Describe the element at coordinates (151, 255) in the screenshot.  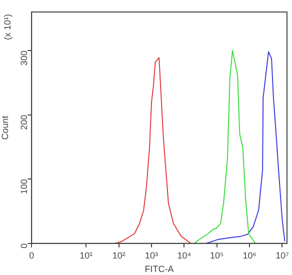
I see `x-tick-label: 10³` at that location.